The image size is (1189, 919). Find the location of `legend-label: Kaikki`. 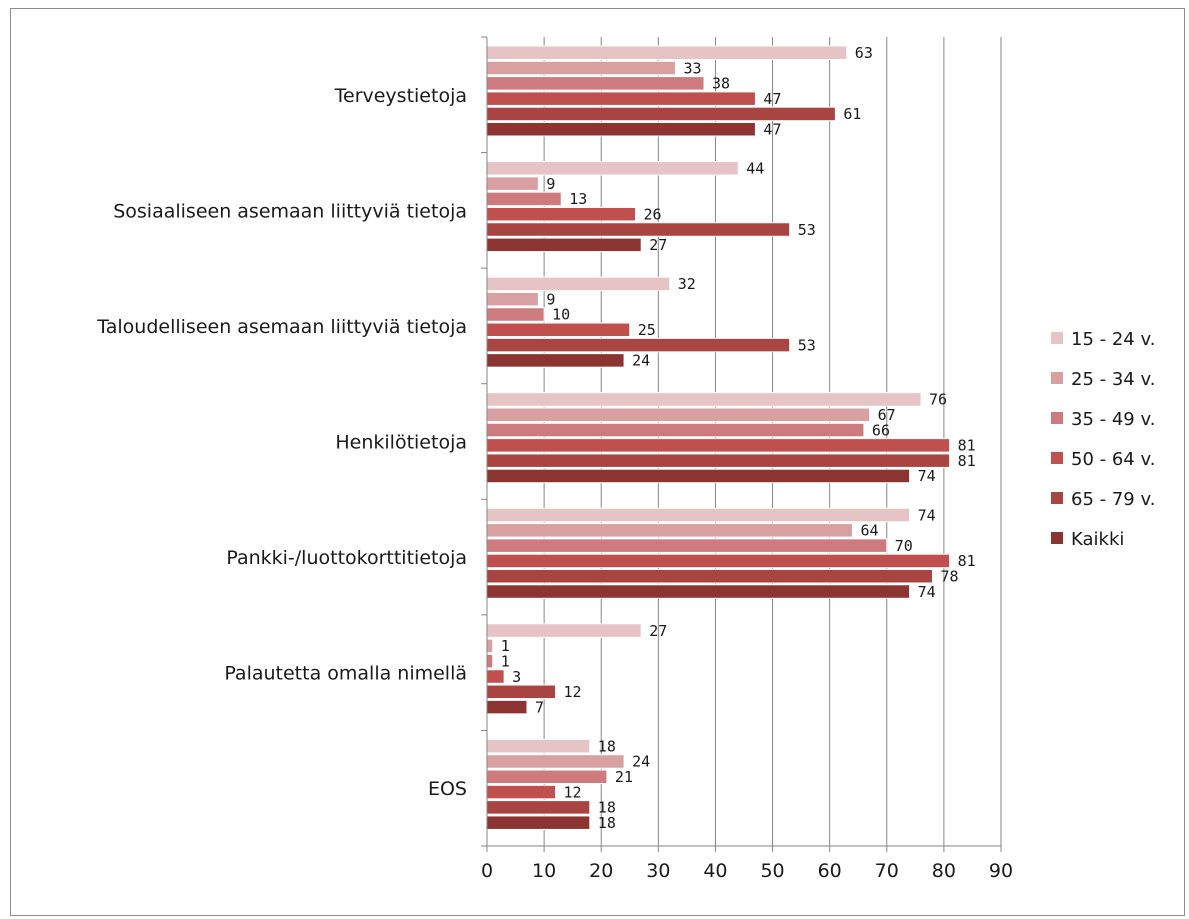

legend-label: Kaikki is located at coordinates (1097, 539).